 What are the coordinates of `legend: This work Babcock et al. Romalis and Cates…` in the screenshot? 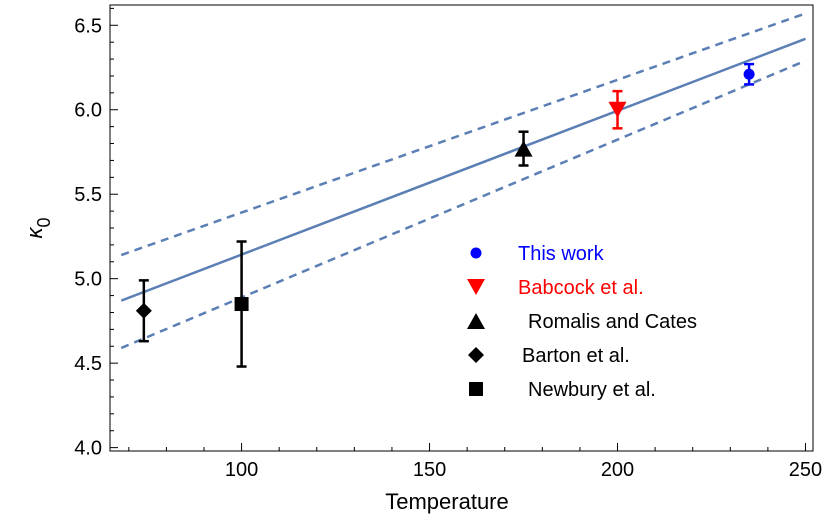 It's located at (582, 322).